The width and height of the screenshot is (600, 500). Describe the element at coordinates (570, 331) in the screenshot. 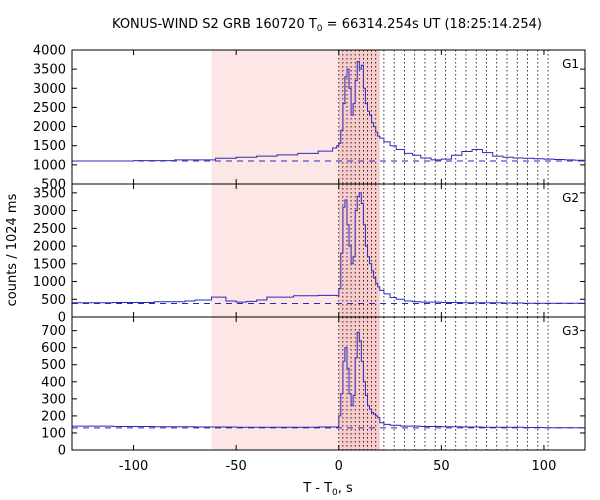

I see `panel-label: G3` at that location.